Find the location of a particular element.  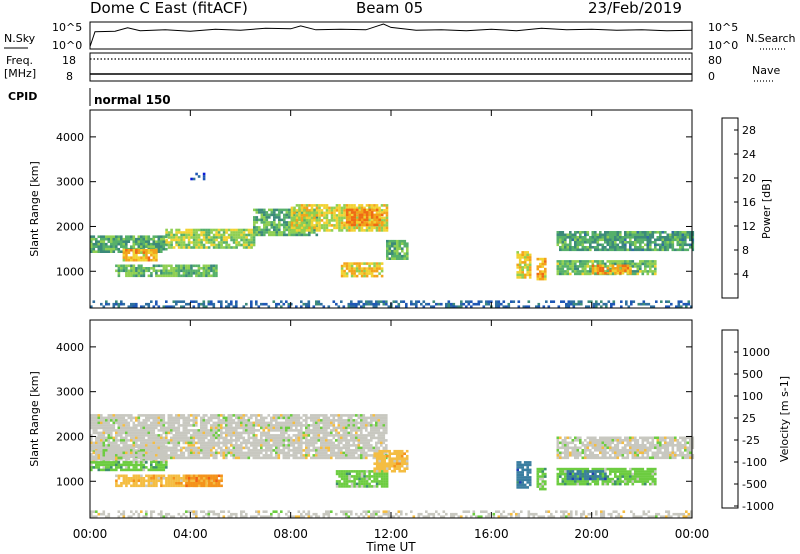

cpid-value: normal 150 is located at coordinates (132, 100).